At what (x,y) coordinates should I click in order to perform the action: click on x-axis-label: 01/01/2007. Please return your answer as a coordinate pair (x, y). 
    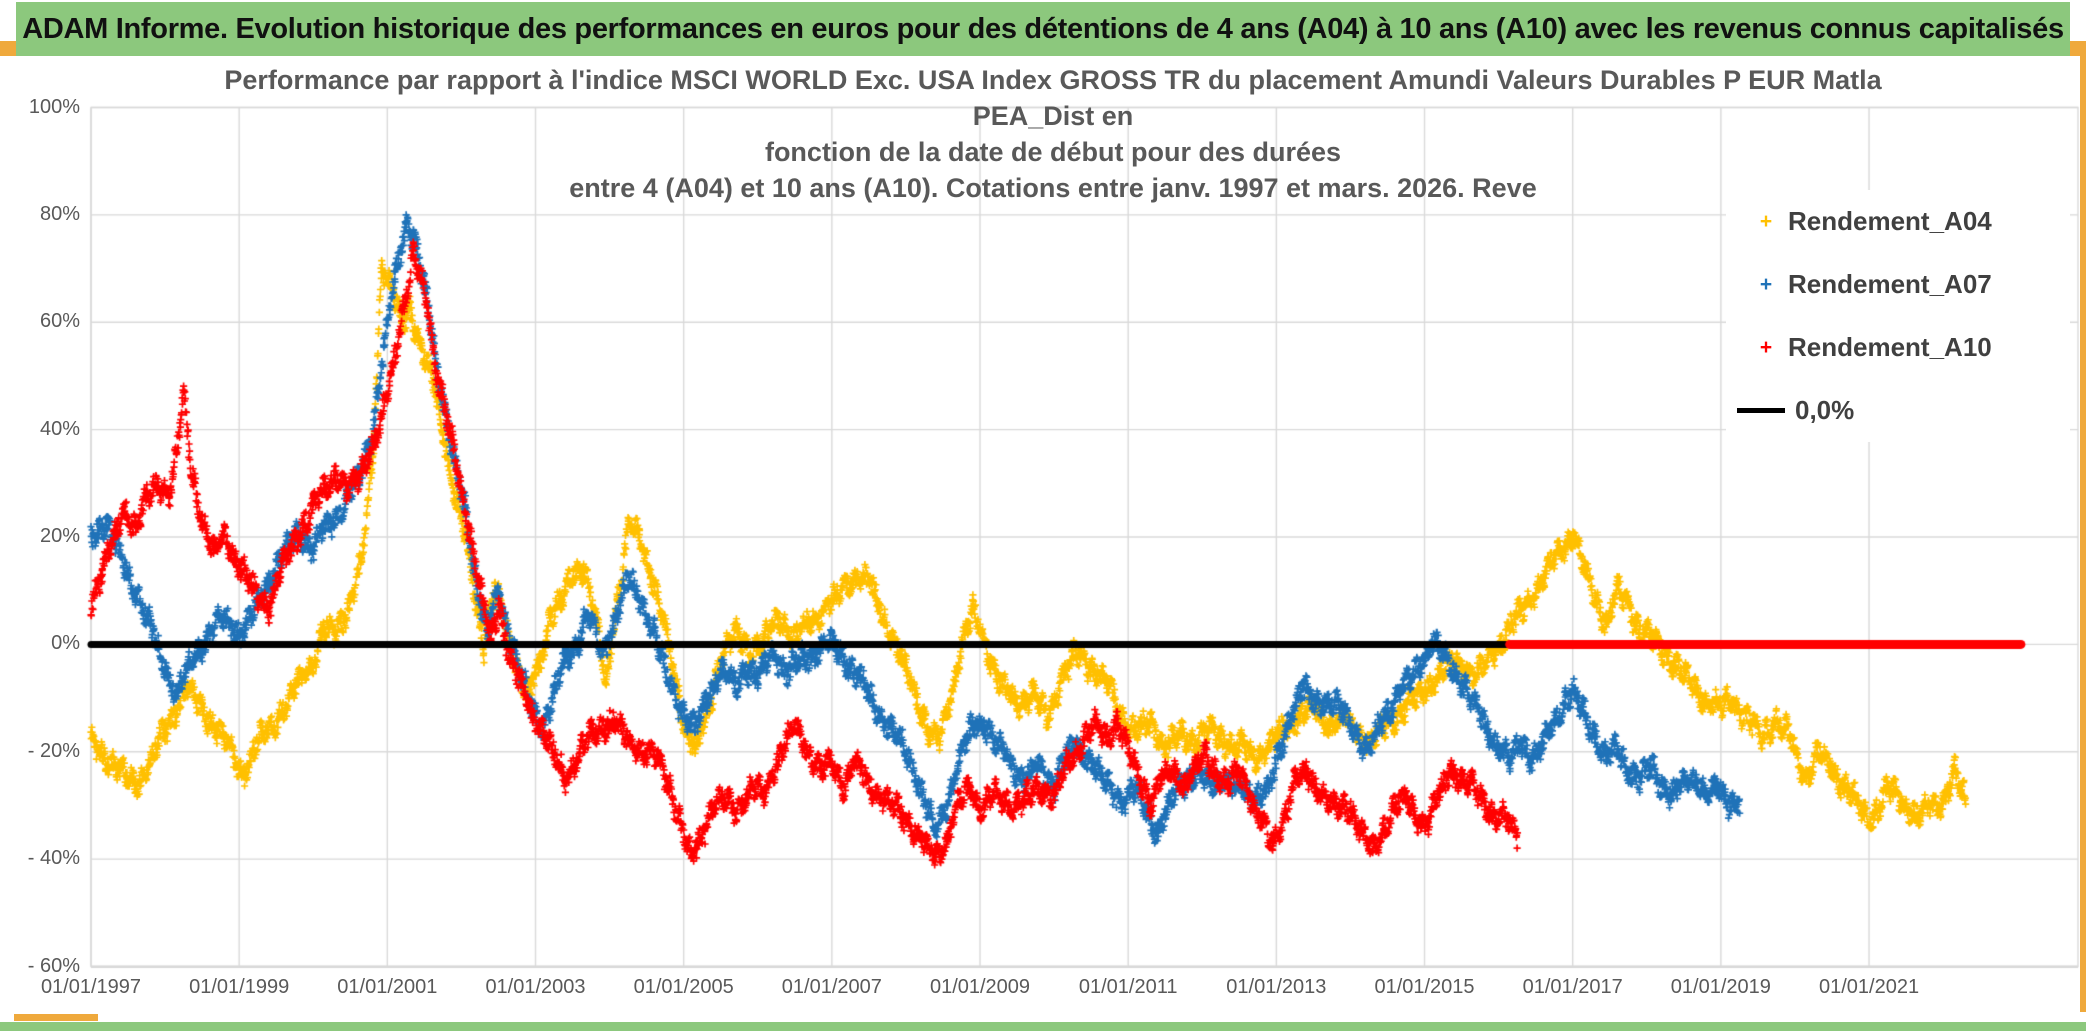
    Looking at the image, I should click on (831, 987).